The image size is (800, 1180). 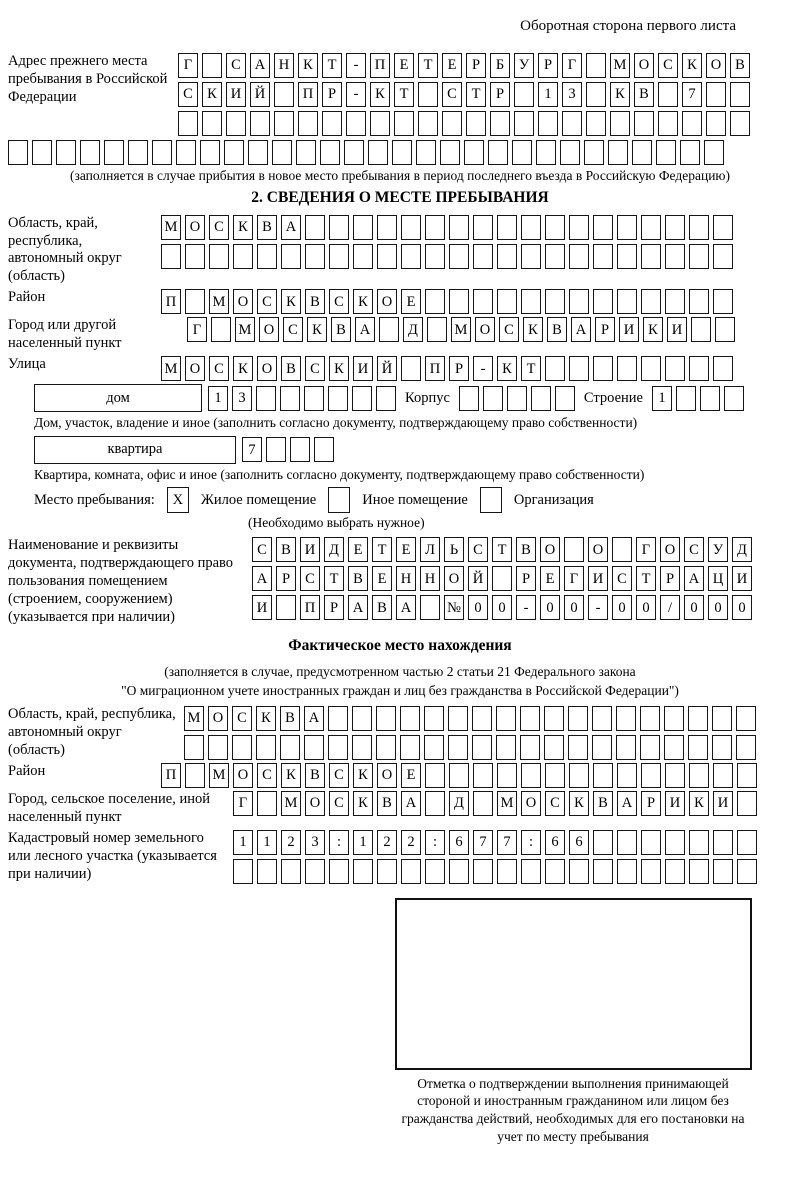 What do you see at coordinates (339, 842) in the screenshot?
I see `char-box: :` at bounding box center [339, 842].